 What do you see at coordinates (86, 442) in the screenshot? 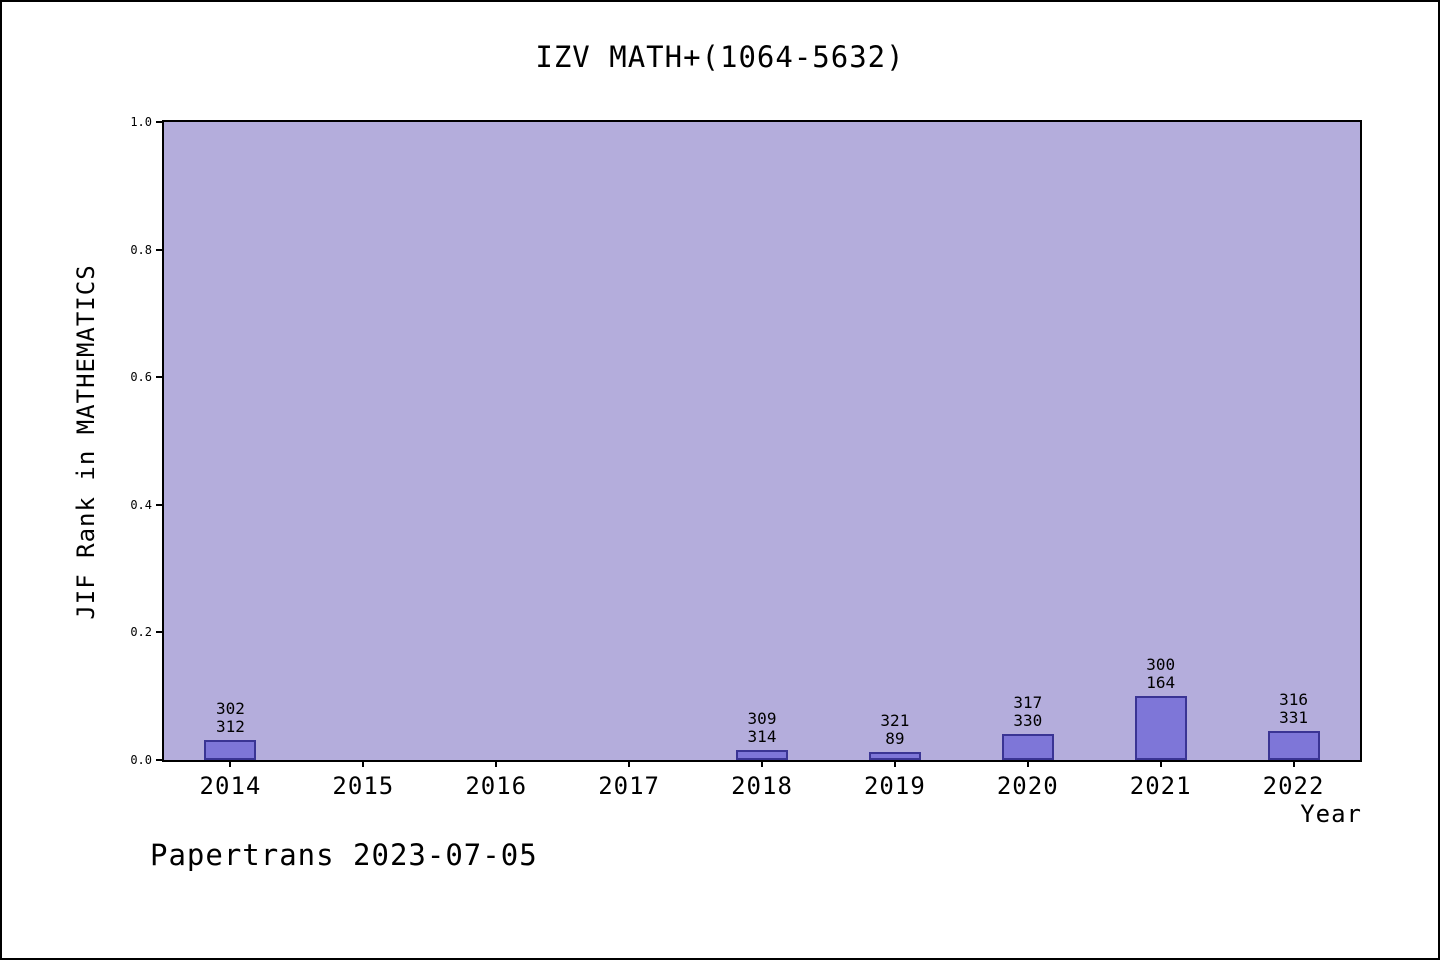
I see `y-axis-label: JIF Rank in MATHEMATICS` at bounding box center [86, 442].